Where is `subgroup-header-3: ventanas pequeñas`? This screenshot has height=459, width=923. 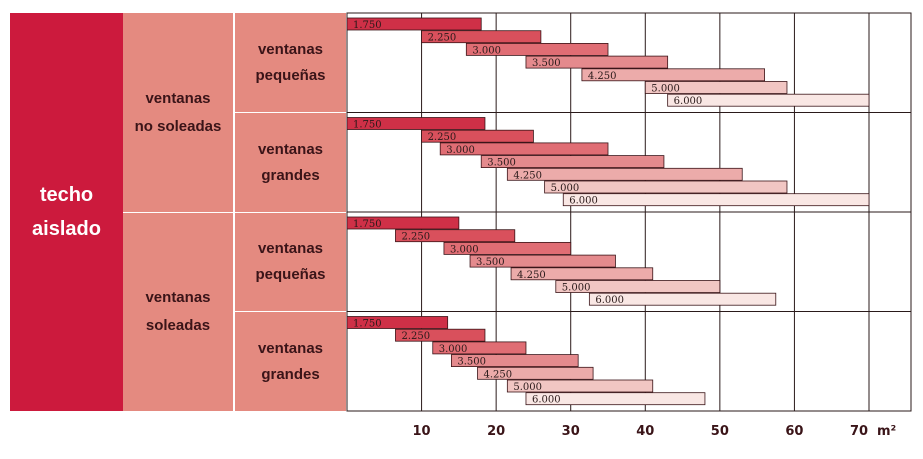 subgroup-header-3: ventanas pequeñas is located at coordinates (290, 262).